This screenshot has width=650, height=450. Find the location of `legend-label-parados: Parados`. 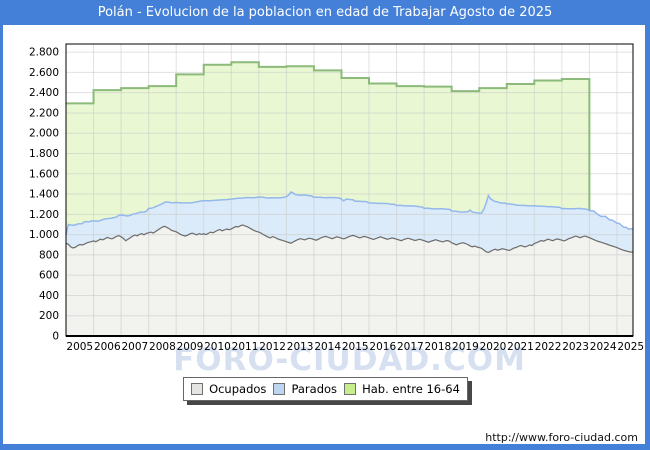

legend-label-parados: Parados is located at coordinates (314, 389).